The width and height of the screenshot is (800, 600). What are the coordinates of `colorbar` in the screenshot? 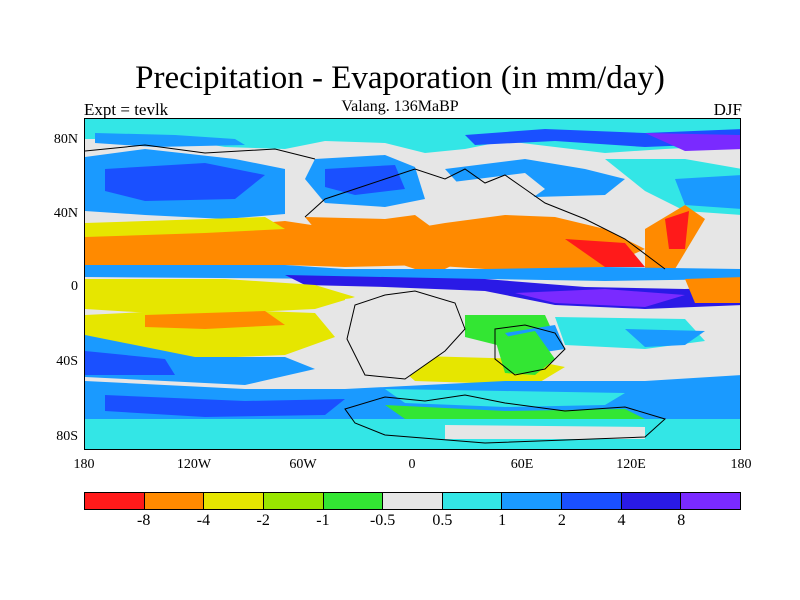 It's located at (412, 501).